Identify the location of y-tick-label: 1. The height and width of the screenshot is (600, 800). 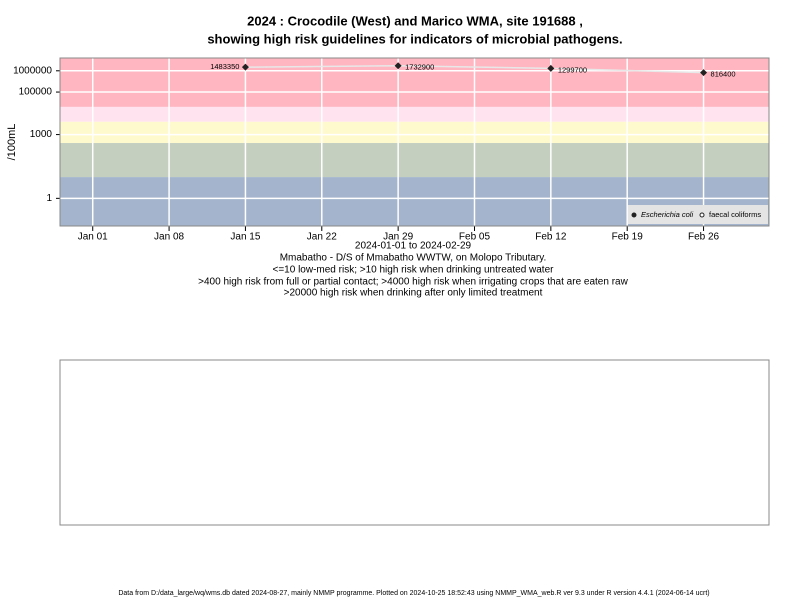
(49, 198).